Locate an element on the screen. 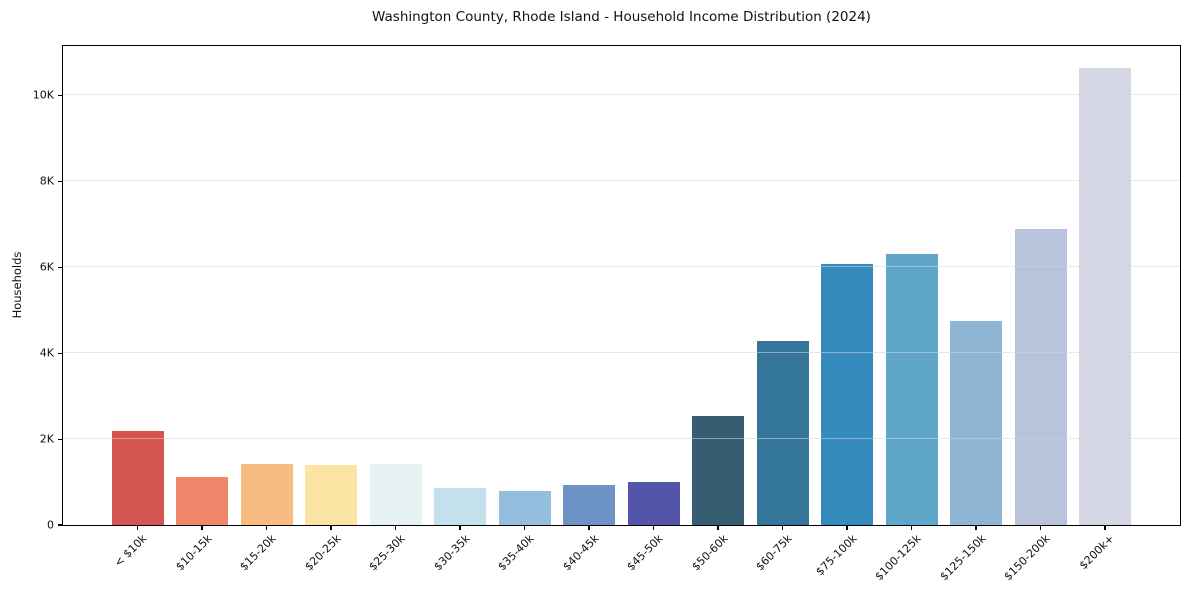 The image size is (1189, 590). x-tick-label-text: < $10k is located at coordinates (131, 551).